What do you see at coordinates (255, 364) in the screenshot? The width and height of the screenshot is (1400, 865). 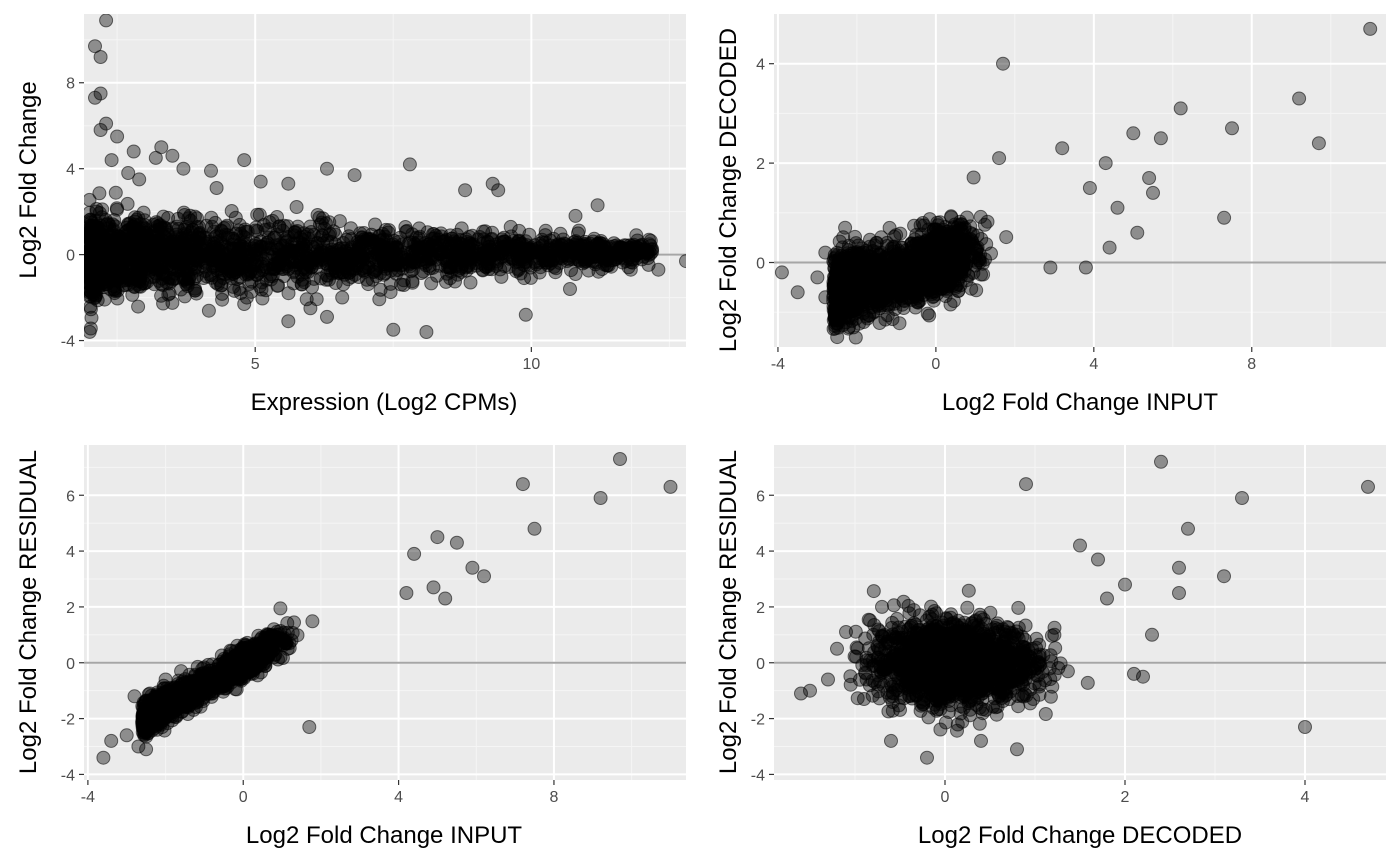 I see `x-tick-label: 5` at bounding box center [255, 364].